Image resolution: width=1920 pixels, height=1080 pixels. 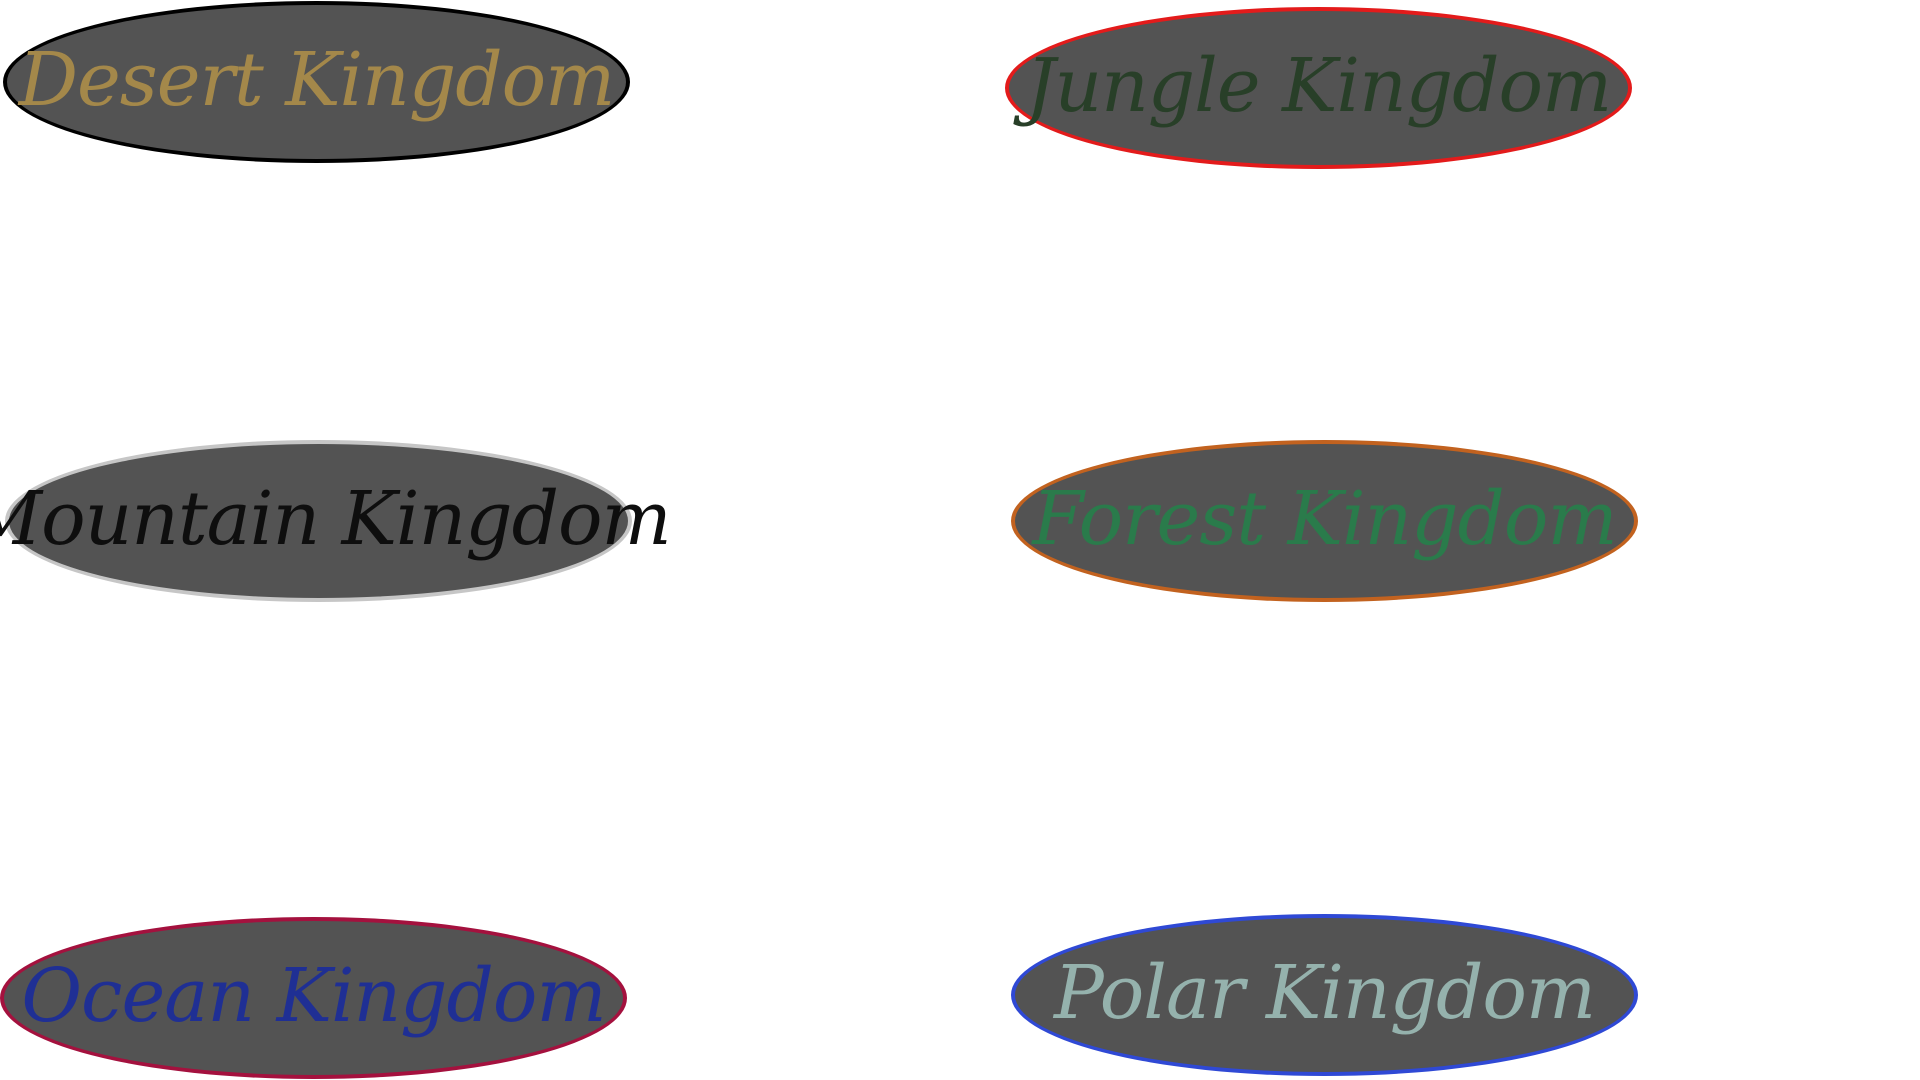 I want to click on forest-kingdom-label: Forest Kingdom, so click(x=1324, y=519).